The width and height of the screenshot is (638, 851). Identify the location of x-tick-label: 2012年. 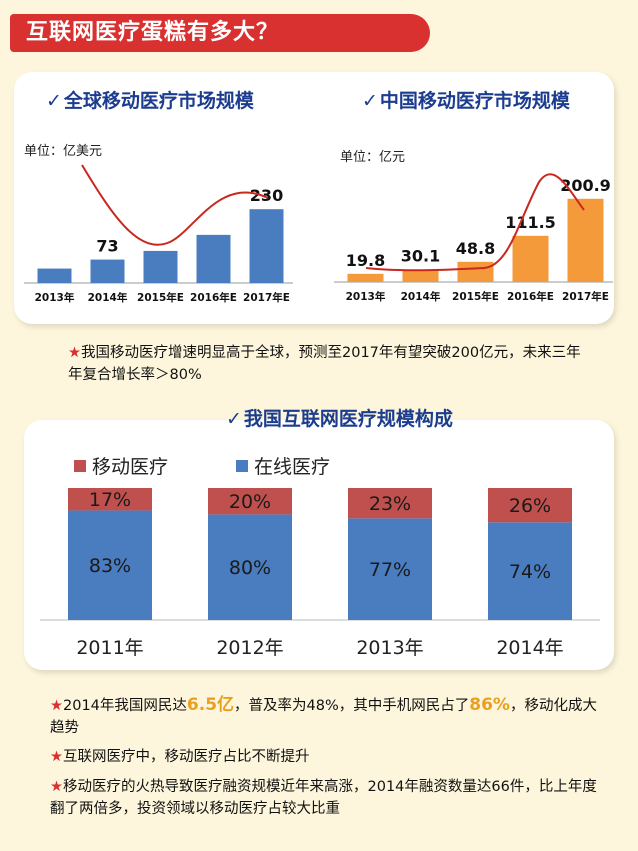
(249, 648).